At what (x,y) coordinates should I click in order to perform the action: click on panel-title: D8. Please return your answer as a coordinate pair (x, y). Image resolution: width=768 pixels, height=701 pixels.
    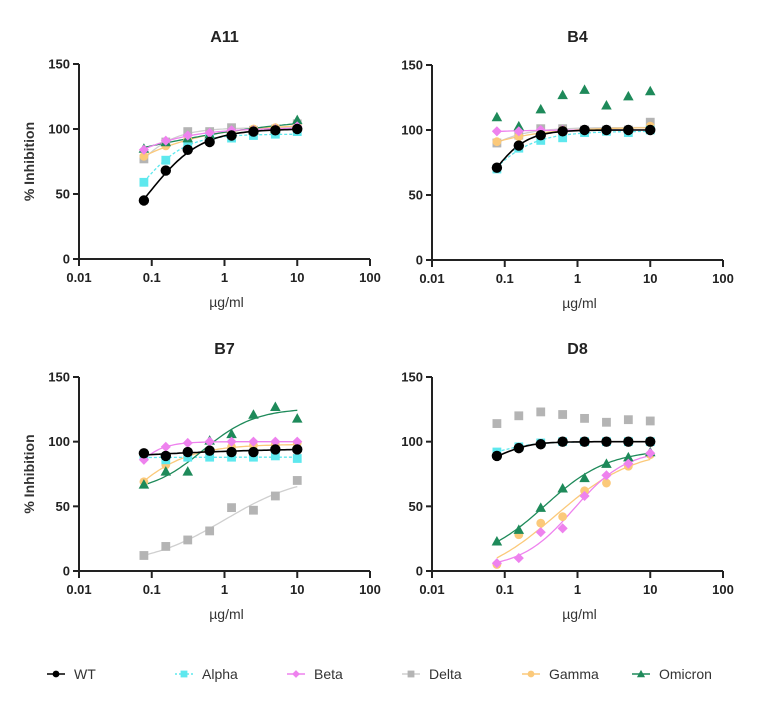
    Looking at the image, I should click on (577, 349).